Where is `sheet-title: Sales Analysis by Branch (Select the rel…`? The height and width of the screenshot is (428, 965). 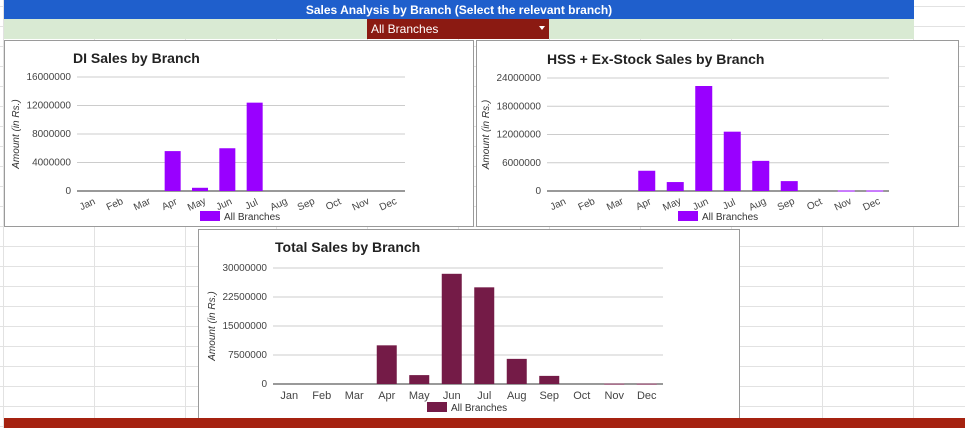
sheet-title: Sales Analysis by Branch (Select the rel… is located at coordinates (459, 9).